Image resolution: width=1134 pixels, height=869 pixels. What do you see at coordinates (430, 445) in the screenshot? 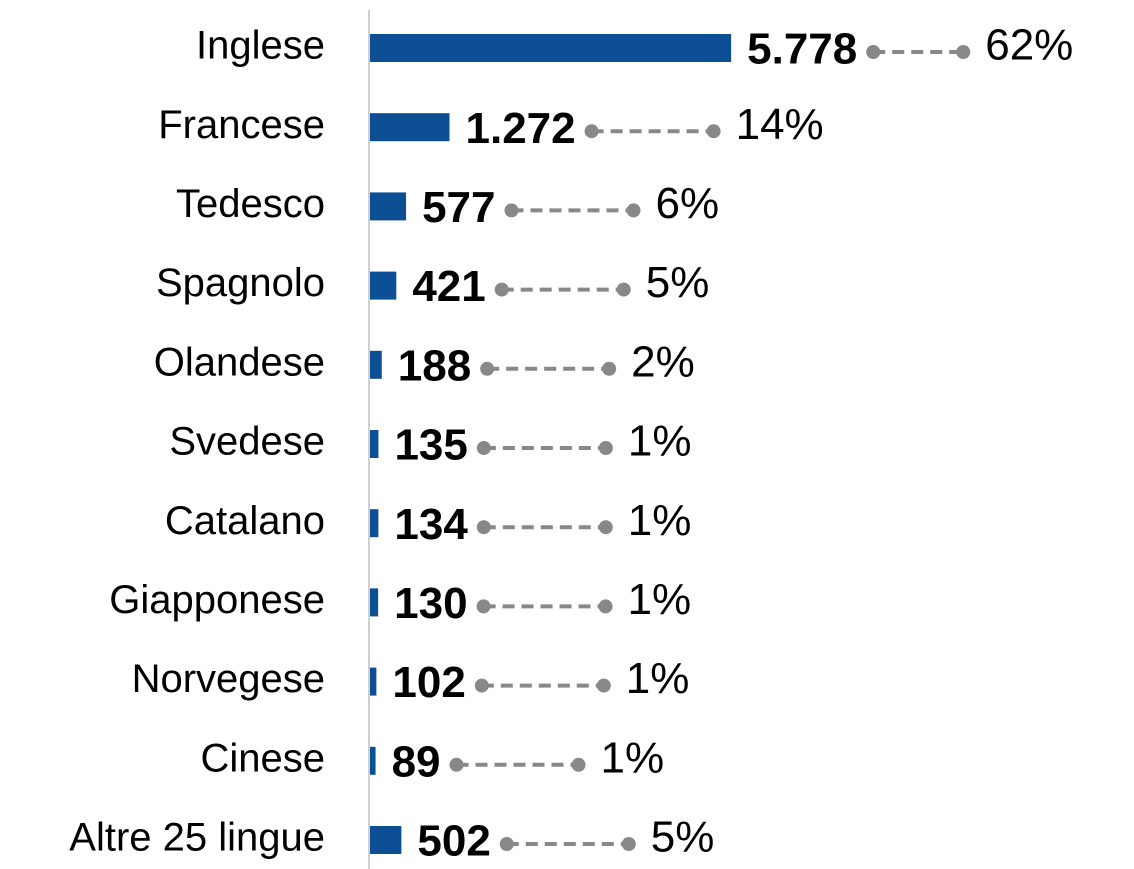
I see `value-label: 135` at bounding box center [430, 445].